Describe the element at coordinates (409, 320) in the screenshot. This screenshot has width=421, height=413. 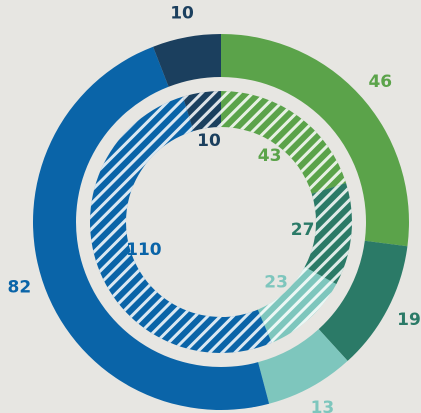
I see `value-label: 19` at that location.